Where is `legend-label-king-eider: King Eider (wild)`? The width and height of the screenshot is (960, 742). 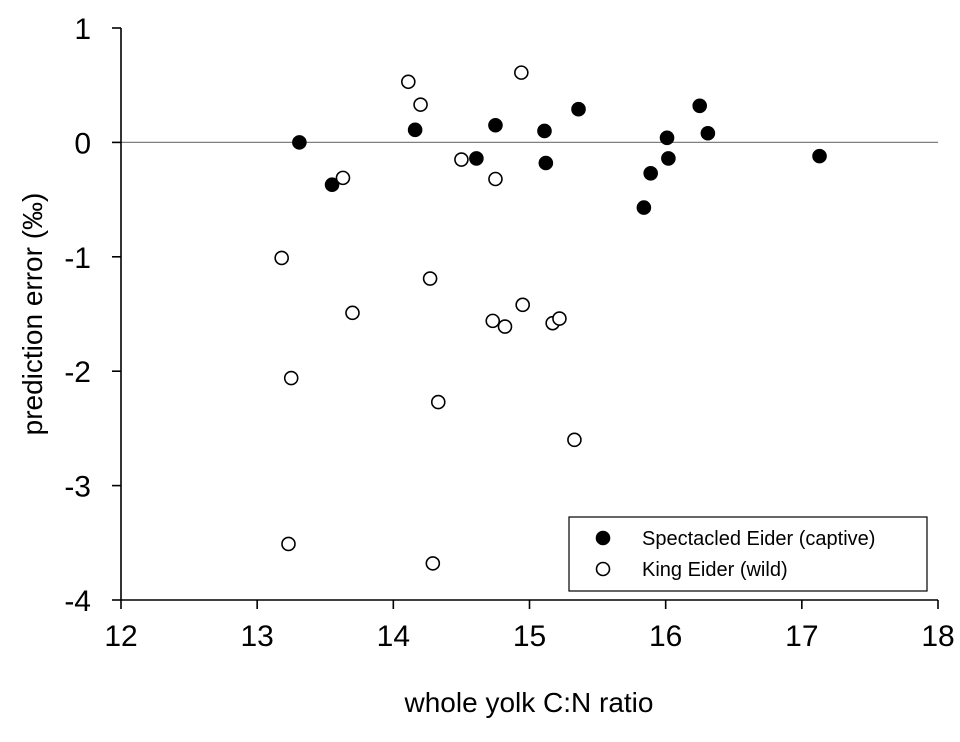 legend-label-king-eider: King Eider (wild) is located at coordinates (715, 570).